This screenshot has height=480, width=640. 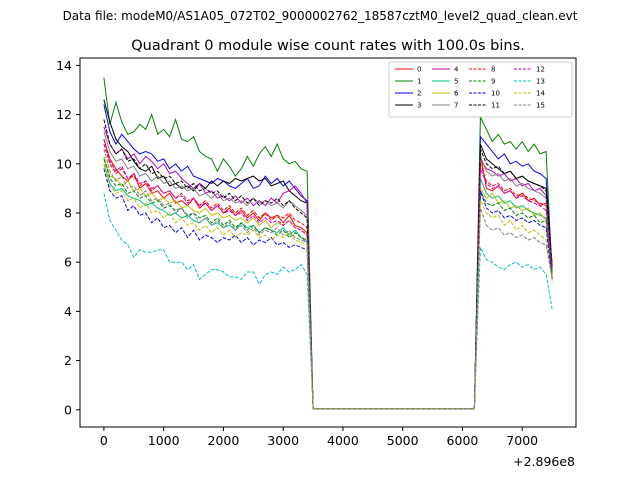 I want to click on y-tick-label: 6, so click(x=68, y=262).